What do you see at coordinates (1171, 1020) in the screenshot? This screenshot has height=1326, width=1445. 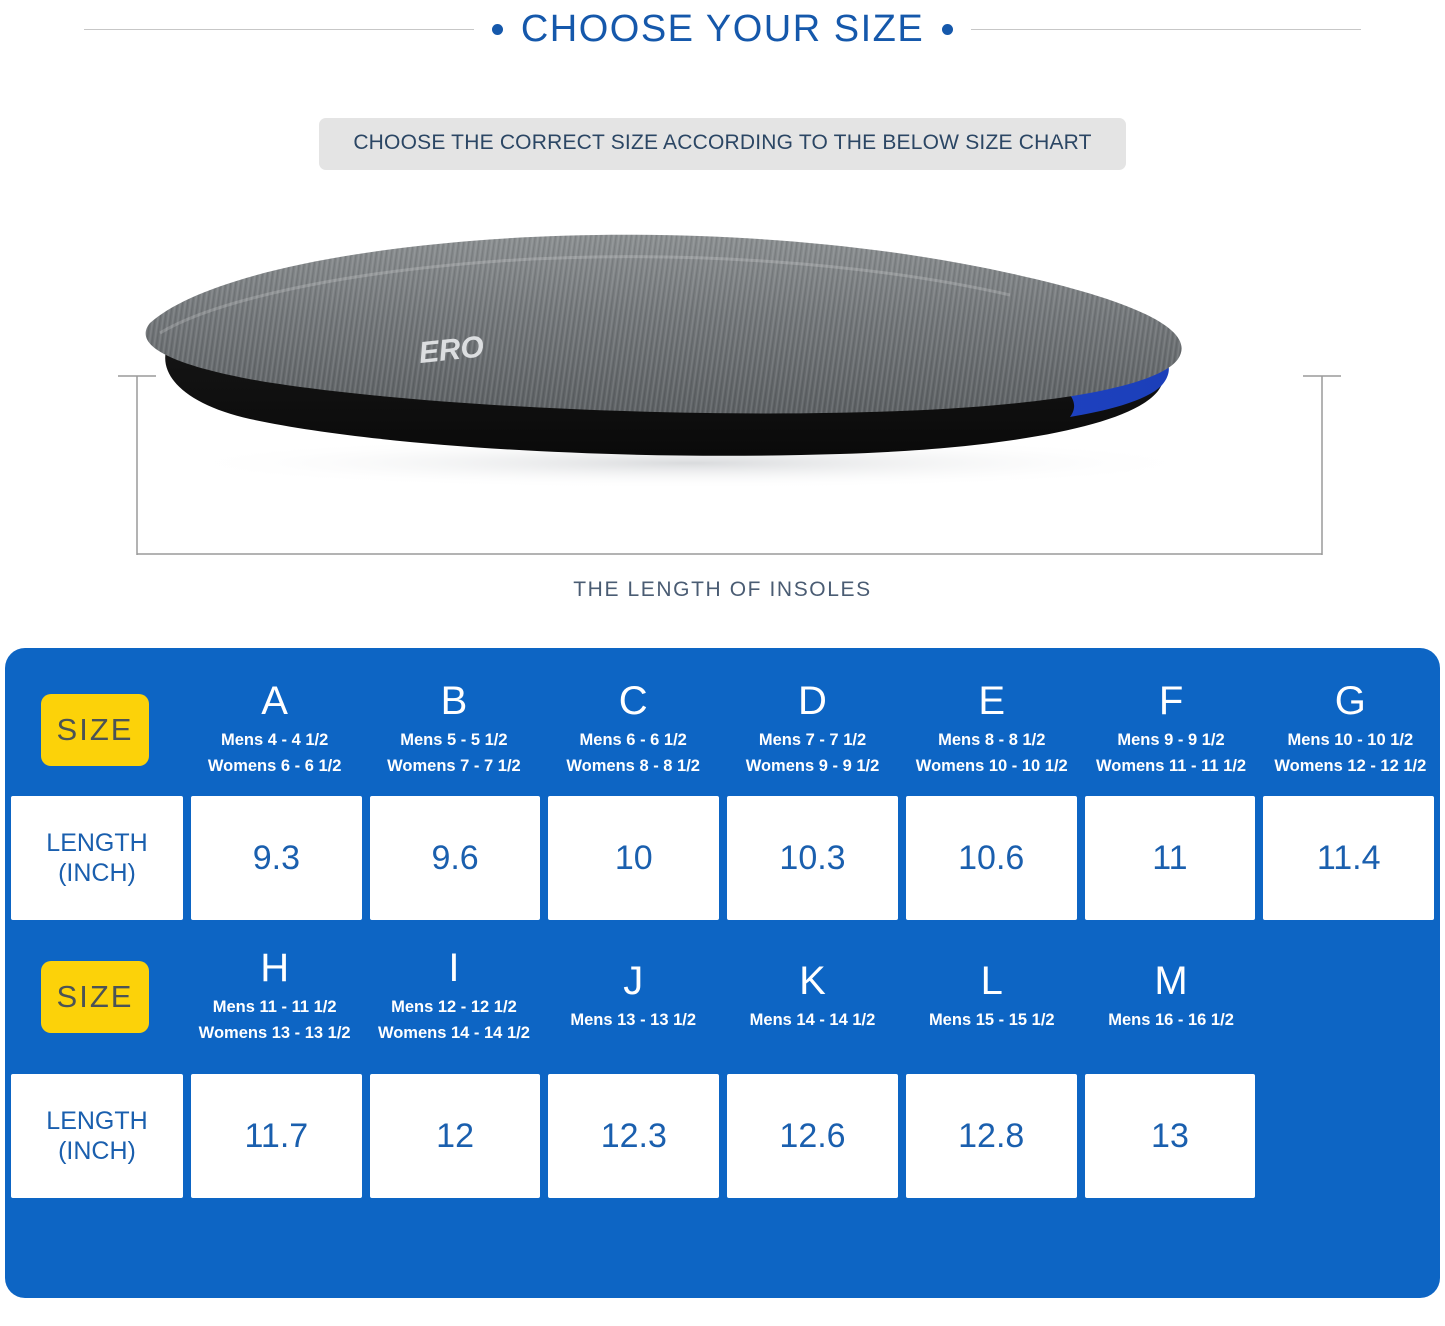 I see `size-mens: Mens 16 - 16 1/2` at bounding box center [1171, 1020].